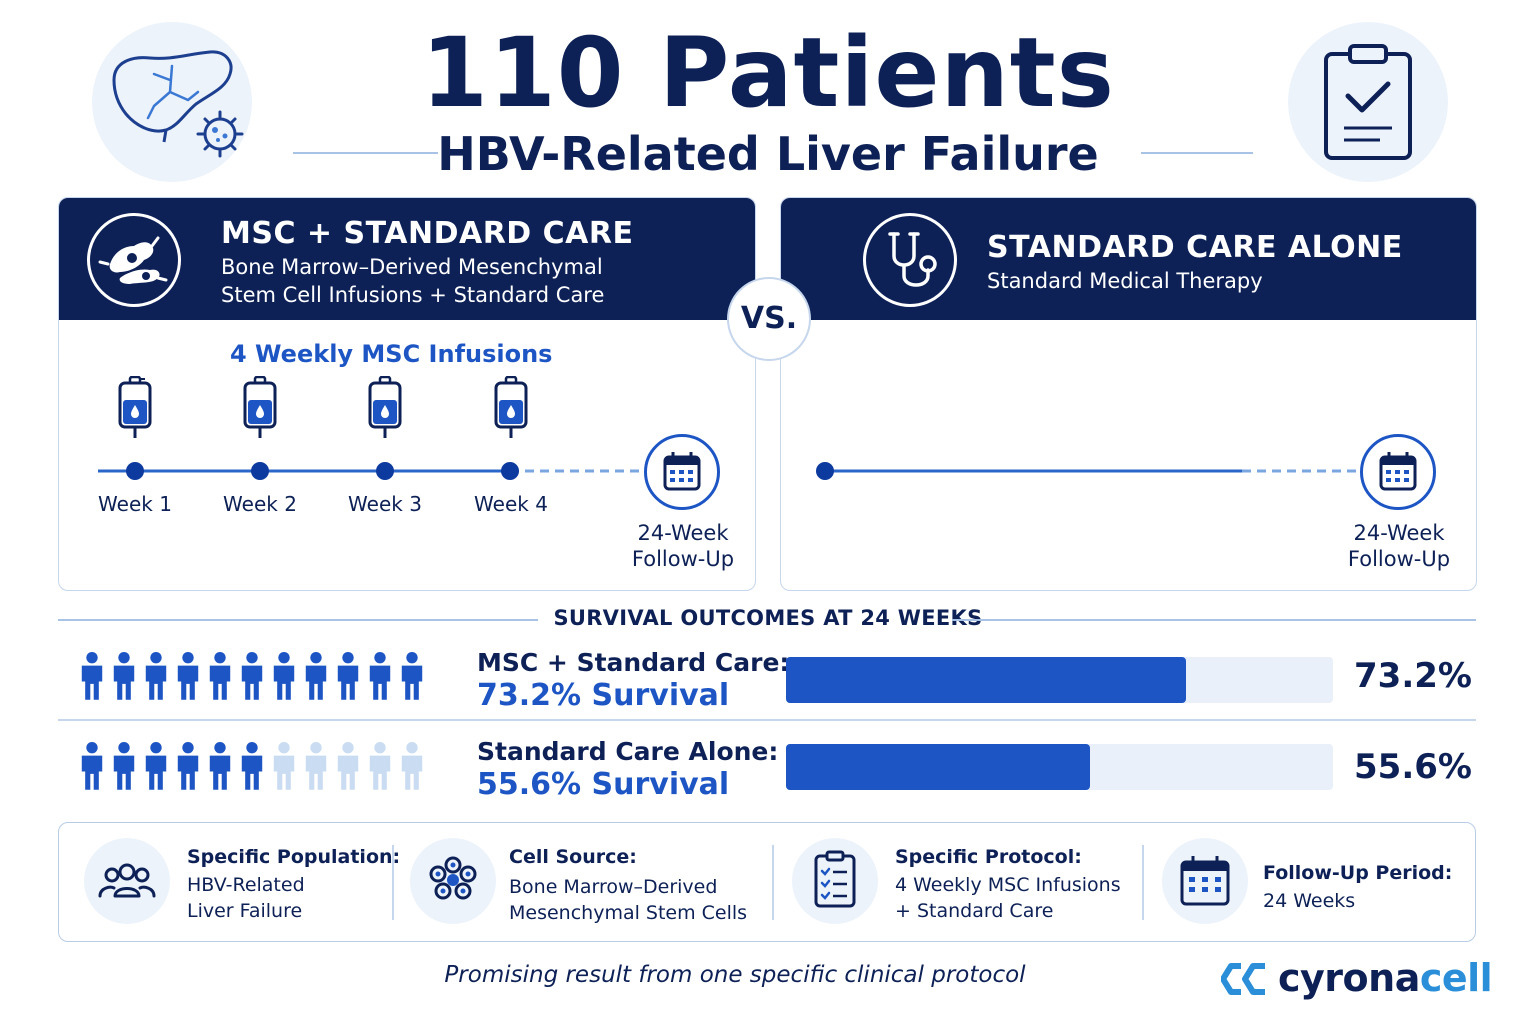 This screenshot has height=1024, width=1536. I want to click on msc-arm-subtitle-1: Bone Marrow–Derived Mesenchymal, so click(412, 267).